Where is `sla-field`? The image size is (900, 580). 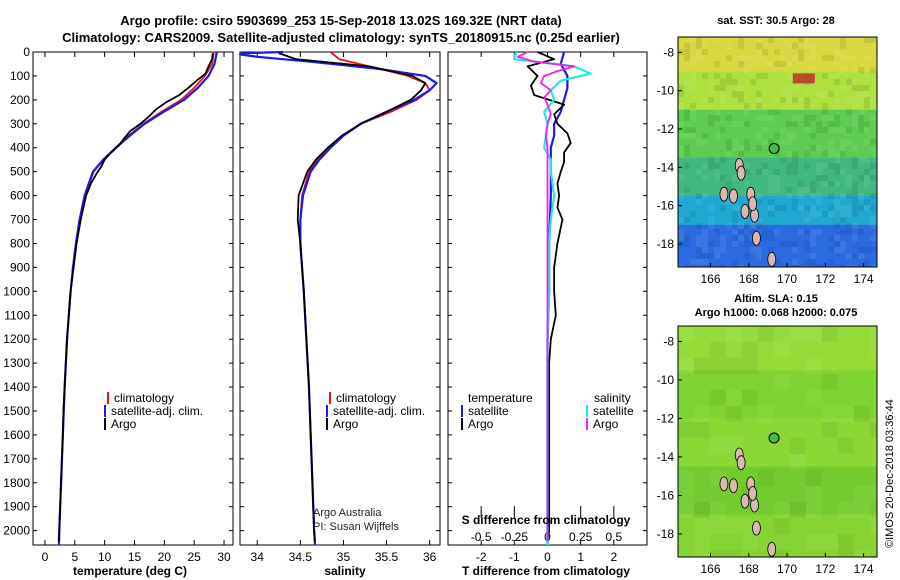 sla-field is located at coordinates (777, 441).